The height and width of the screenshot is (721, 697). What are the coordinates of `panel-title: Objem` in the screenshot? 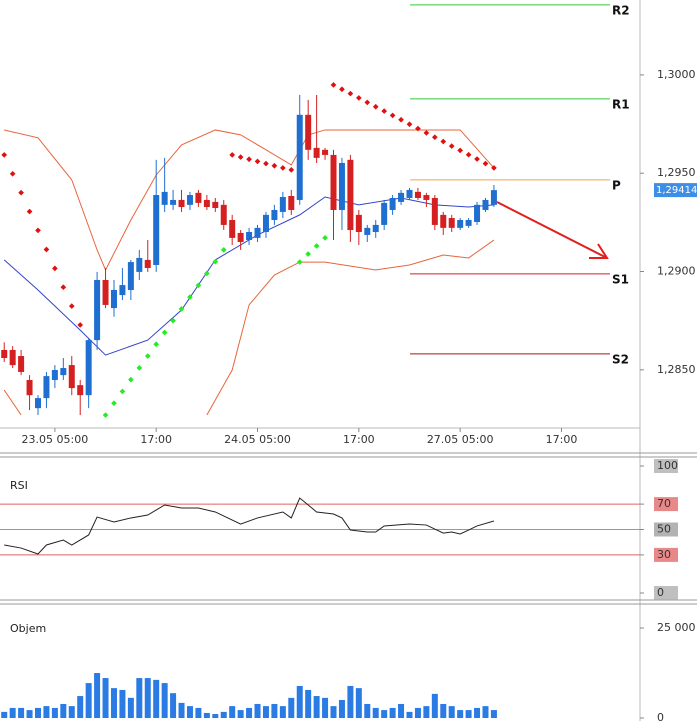 It's located at (28, 628).